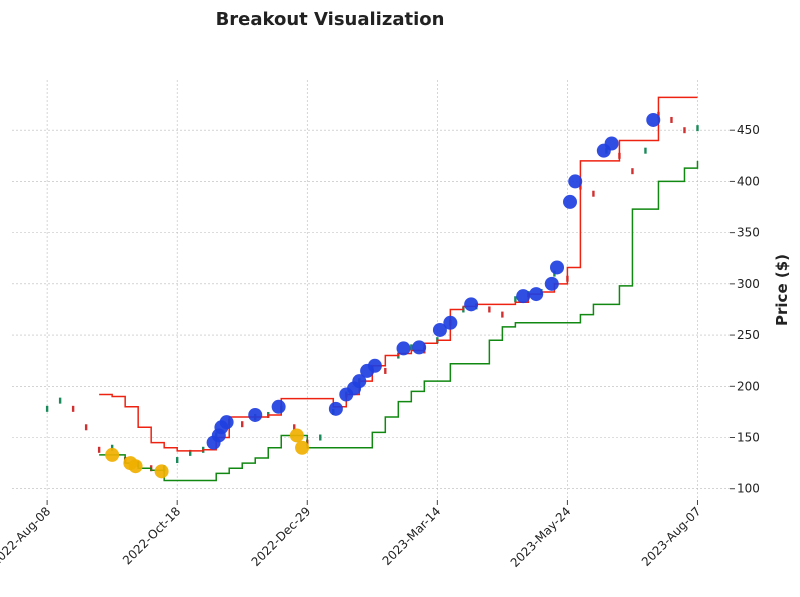 The image size is (800, 597). Describe the element at coordinates (541, 537) in the screenshot. I see `x-tick-label: 2023-May-24` at that location.